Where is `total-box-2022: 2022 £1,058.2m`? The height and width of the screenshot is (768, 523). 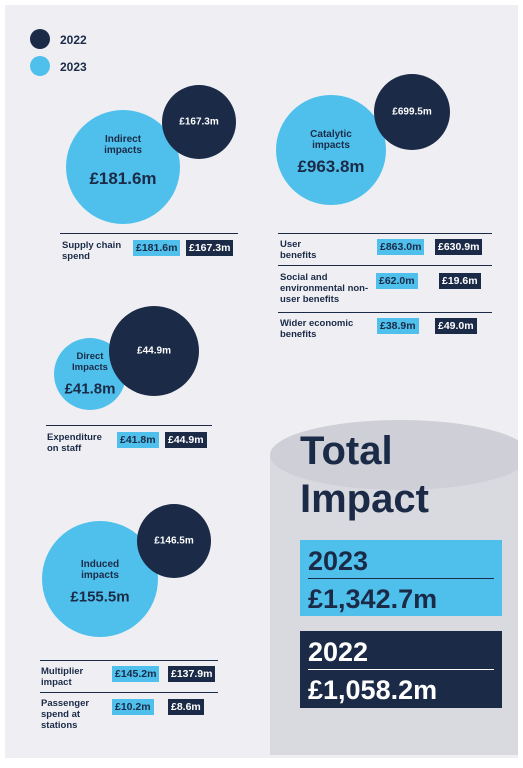 total-box-2022: 2022 £1,058.2m is located at coordinates (401, 669).